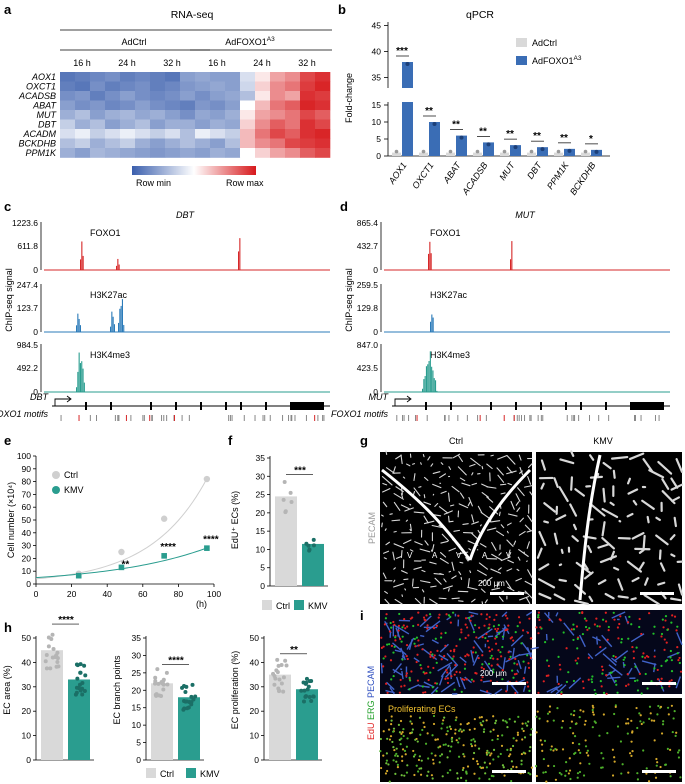 The width and height of the screenshot is (685, 784). What do you see at coordinates (524, 696) in the screenshot?
I see `panel-i-micrographs: EdU ERG PECAM 200 μm Proliferating ECs` at bounding box center [524, 696].